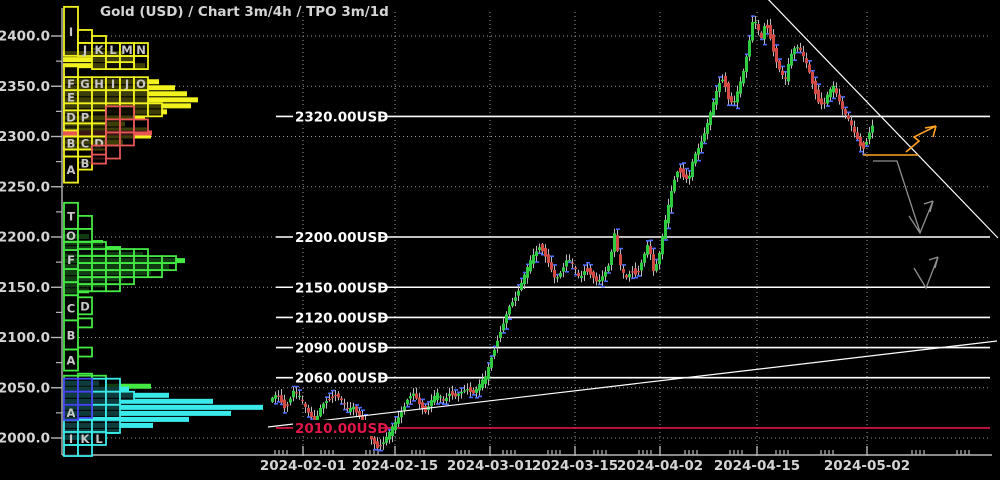 The width and height of the screenshot is (1000, 480). I want to click on tpo-letter: G, so click(84, 84).